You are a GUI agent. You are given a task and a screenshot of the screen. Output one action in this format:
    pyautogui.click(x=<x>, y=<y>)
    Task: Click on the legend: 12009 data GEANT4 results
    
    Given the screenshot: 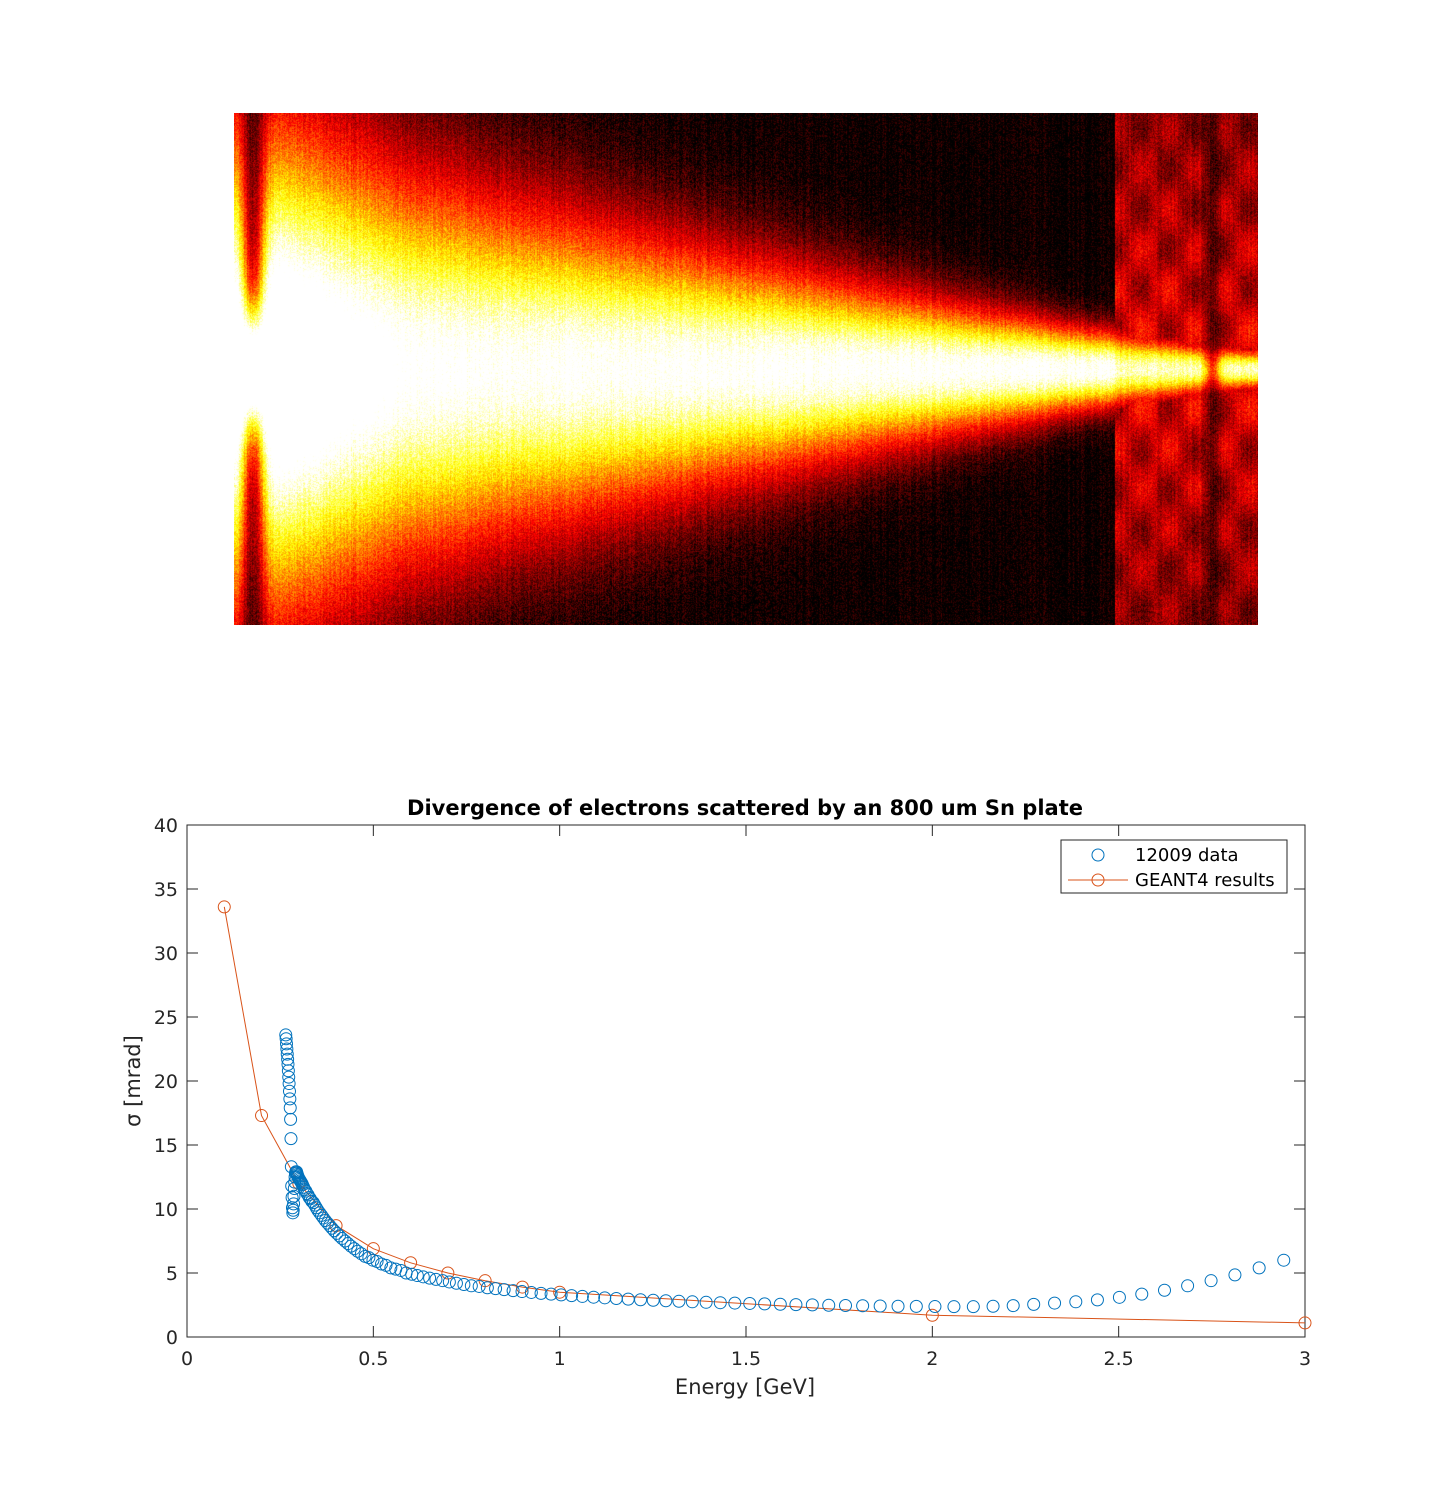 What is the action you would take?
    pyautogui.click(x=1174, y=866)
    